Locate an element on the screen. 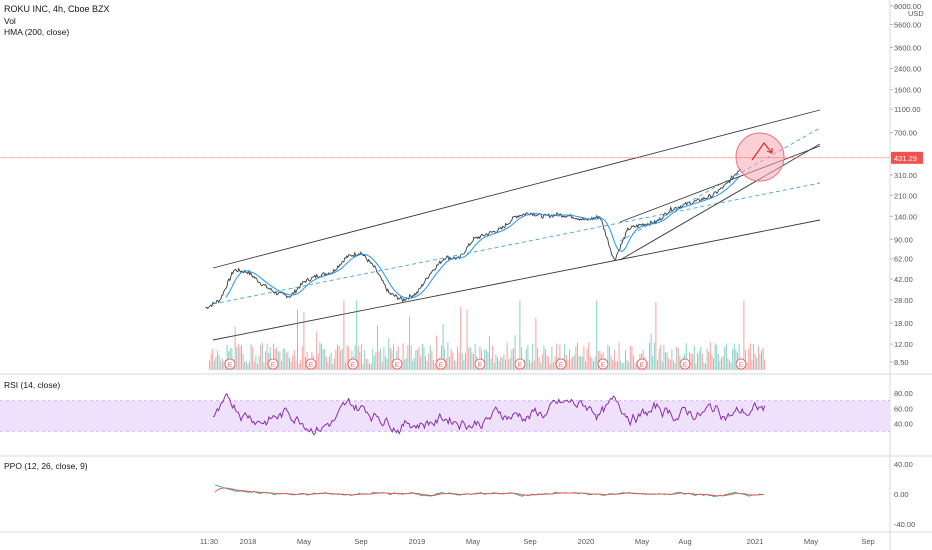 Image resolution: width=932 pixels, height=550 pixels. time-tick-label: 11:30 is located at coordinates (209, 541).